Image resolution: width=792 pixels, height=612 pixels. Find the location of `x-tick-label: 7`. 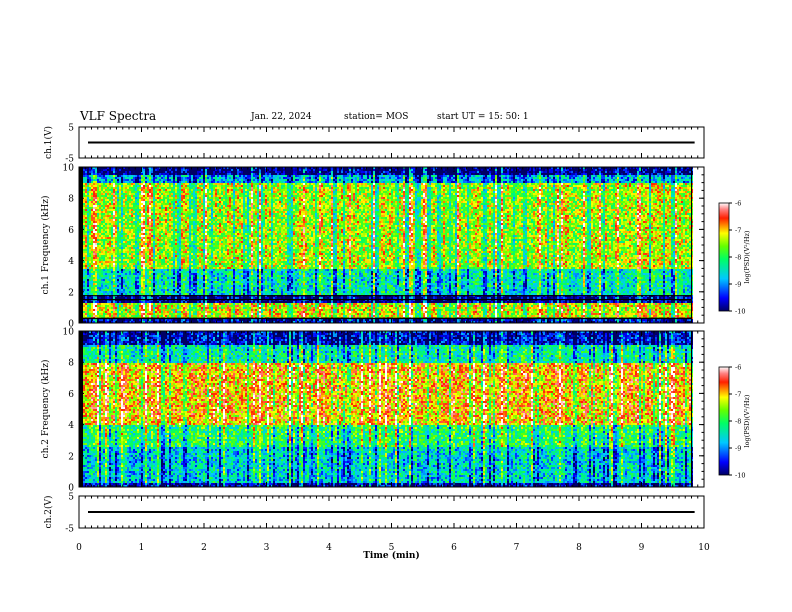

x-tick-label: 7 is located at coordinates (517, 548).